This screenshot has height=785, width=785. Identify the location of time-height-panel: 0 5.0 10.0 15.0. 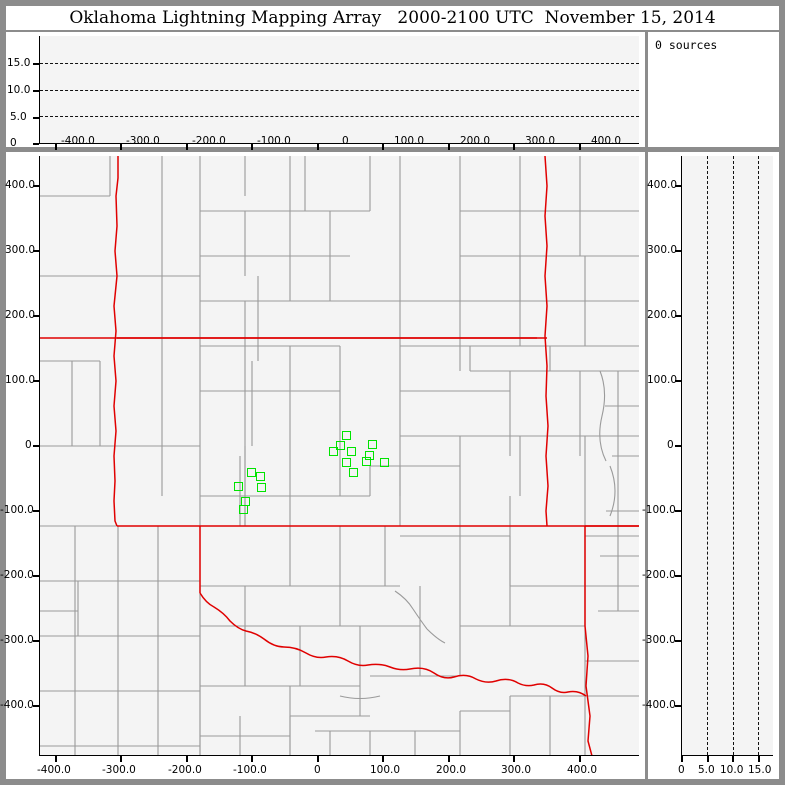
(325, 91).